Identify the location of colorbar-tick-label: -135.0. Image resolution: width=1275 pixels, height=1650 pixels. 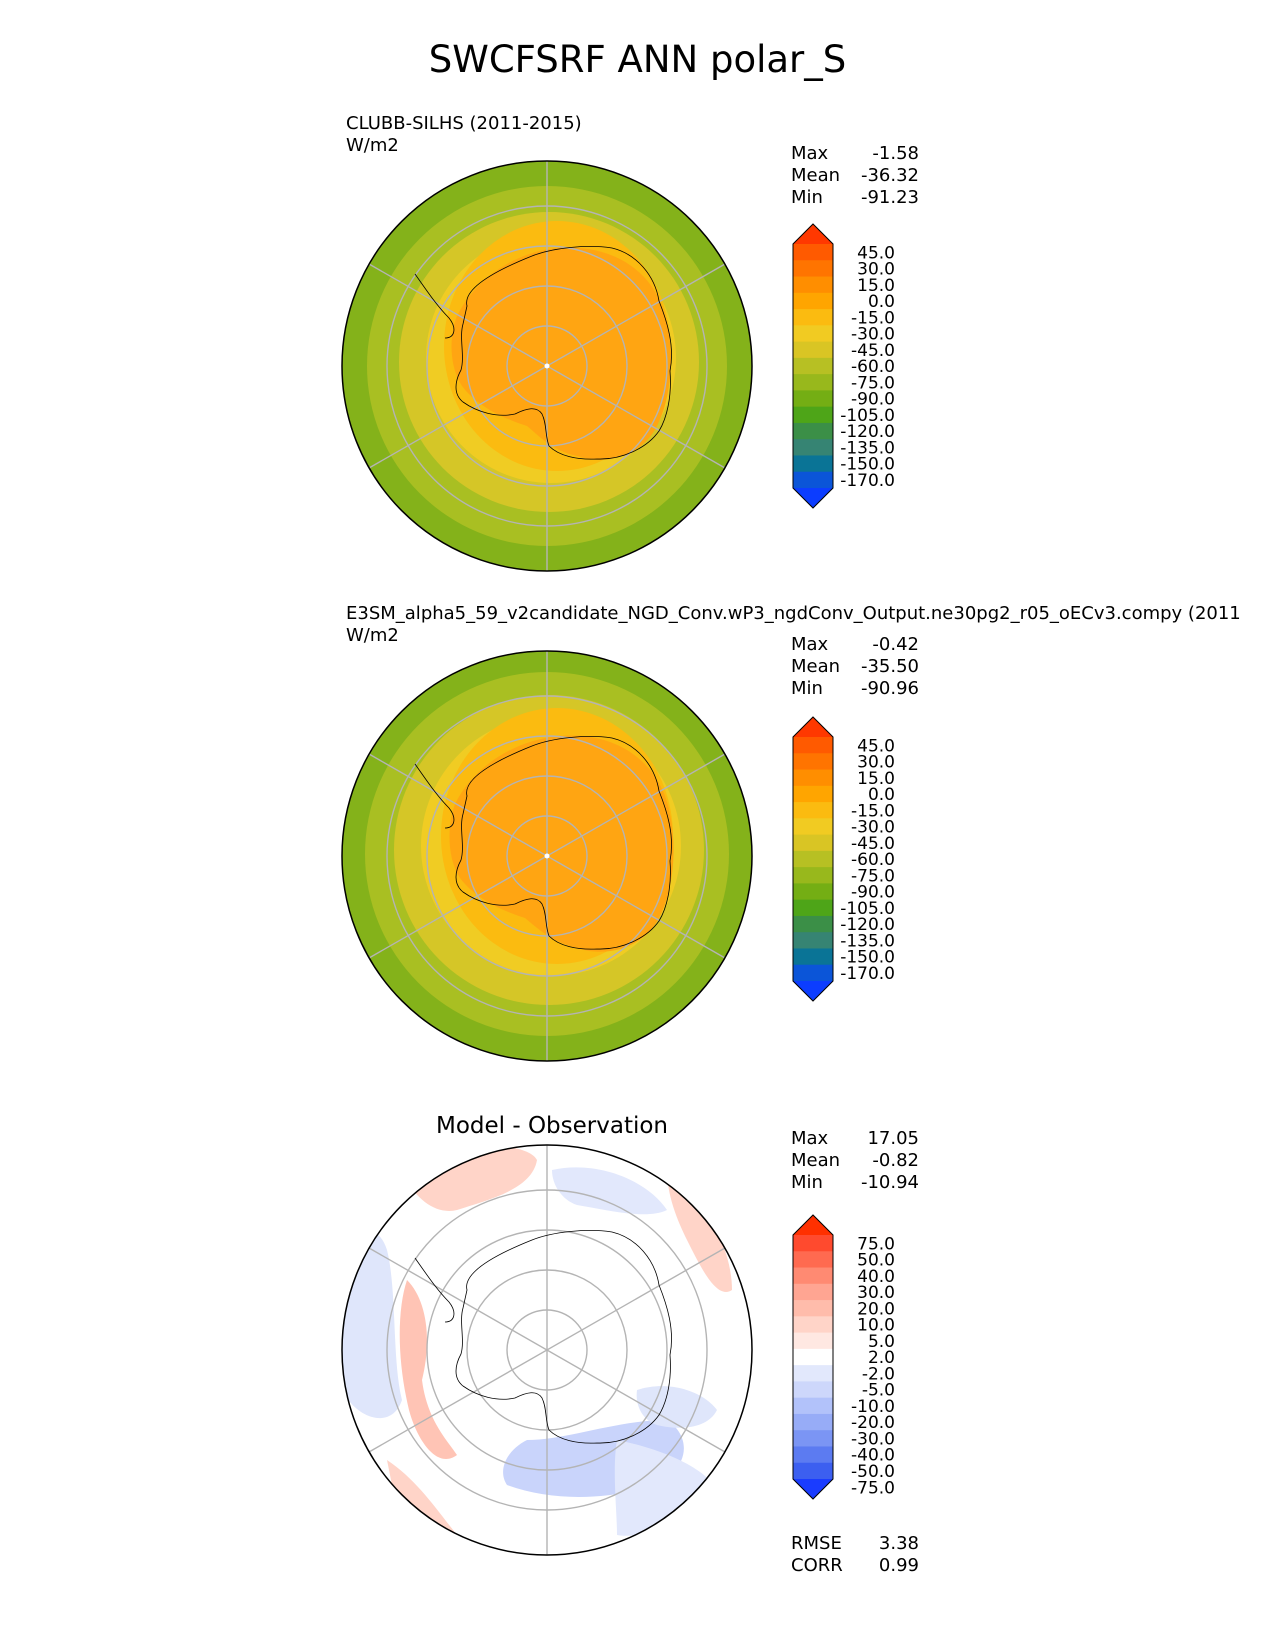
(867, 941).